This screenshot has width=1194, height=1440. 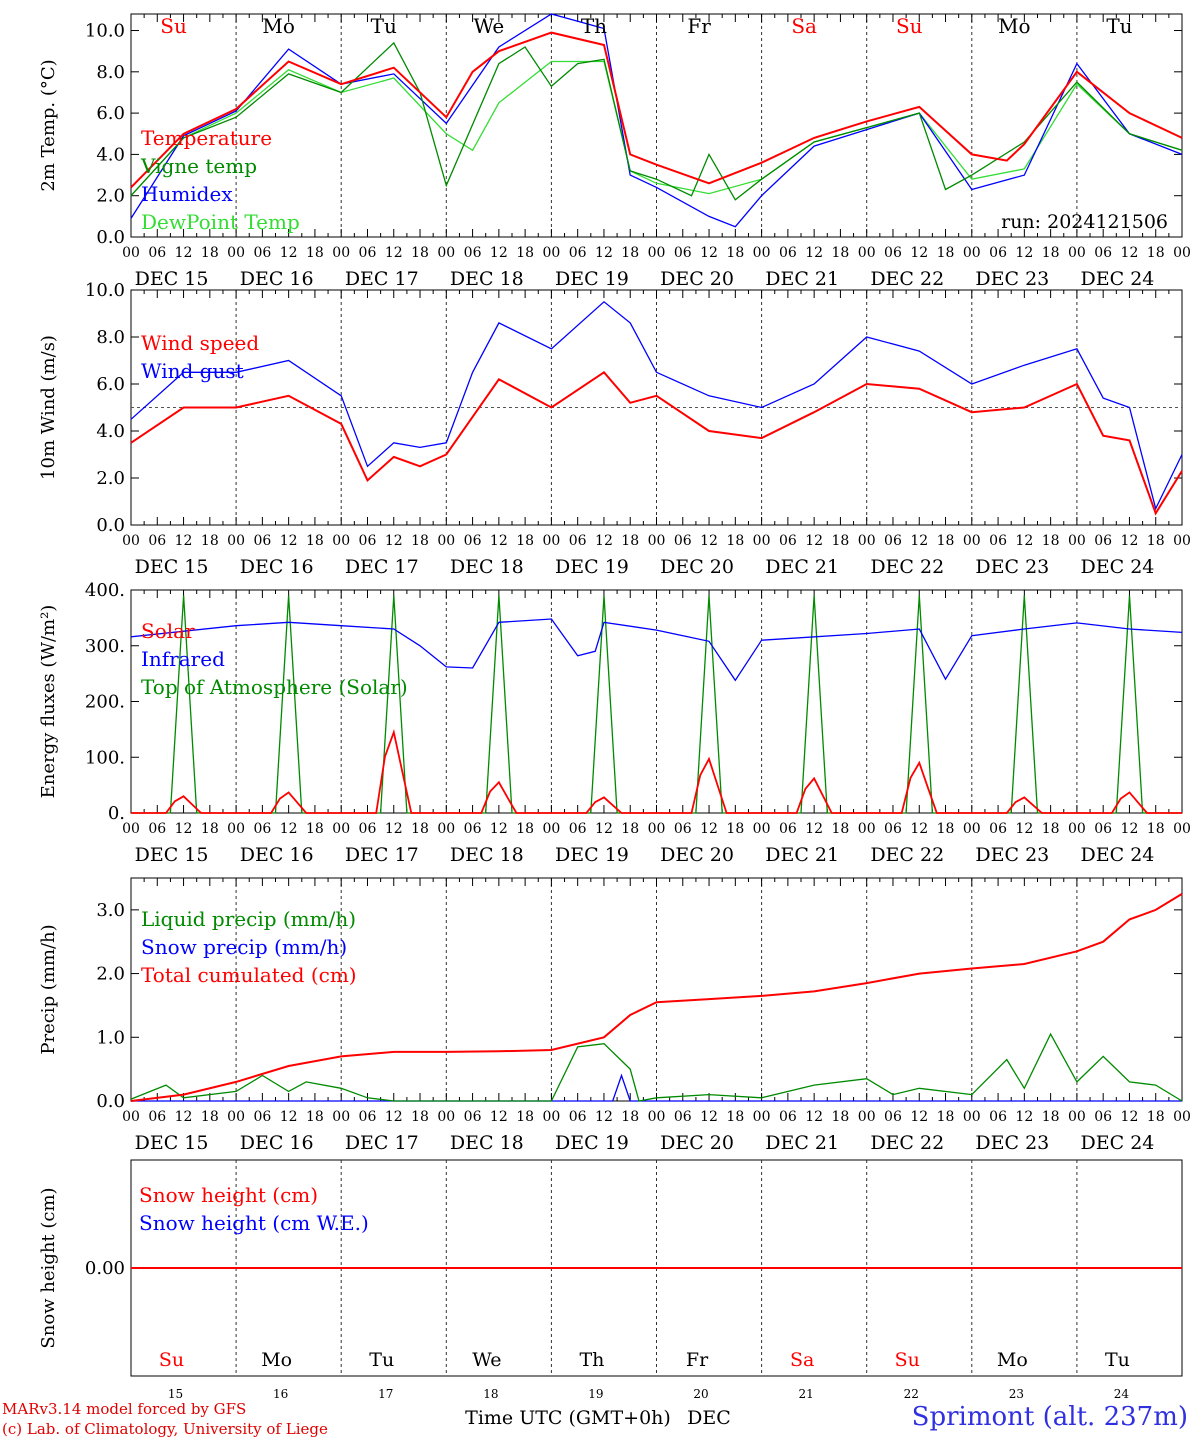 What do you see at coordinates (200, 343) in the screenshot?
I see `legend-entry: Wind speed` at bounding box center [200, 343].